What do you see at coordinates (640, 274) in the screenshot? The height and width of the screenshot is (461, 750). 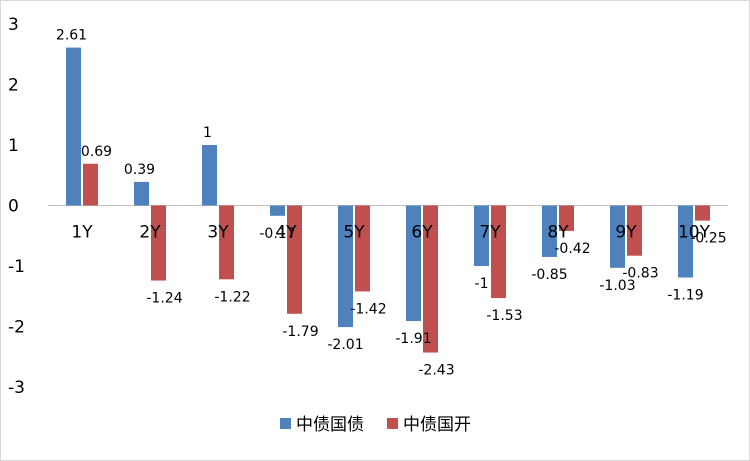 I see `data-label-9Y-series-2: -0.83` at bounding box center [640, 274].